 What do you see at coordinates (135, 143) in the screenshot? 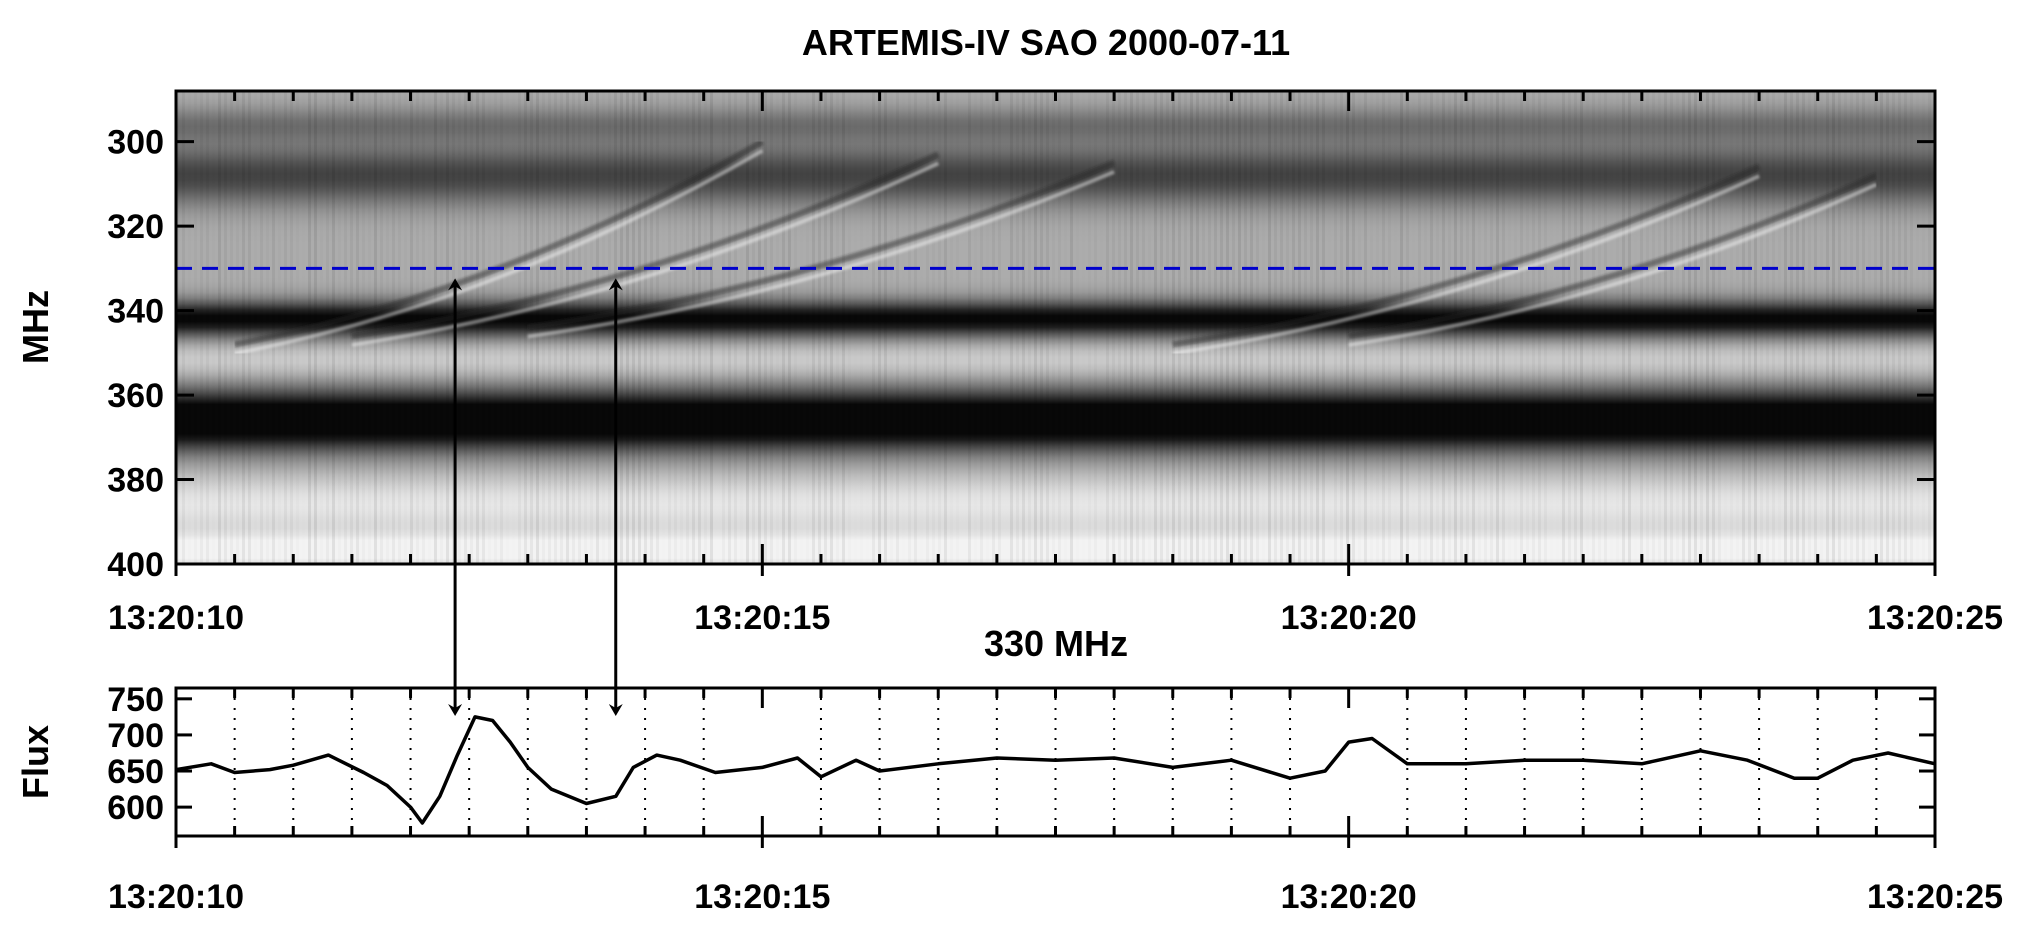
I see `spectrogram-y-tick-label: 300` at bounding box center [135, 143].